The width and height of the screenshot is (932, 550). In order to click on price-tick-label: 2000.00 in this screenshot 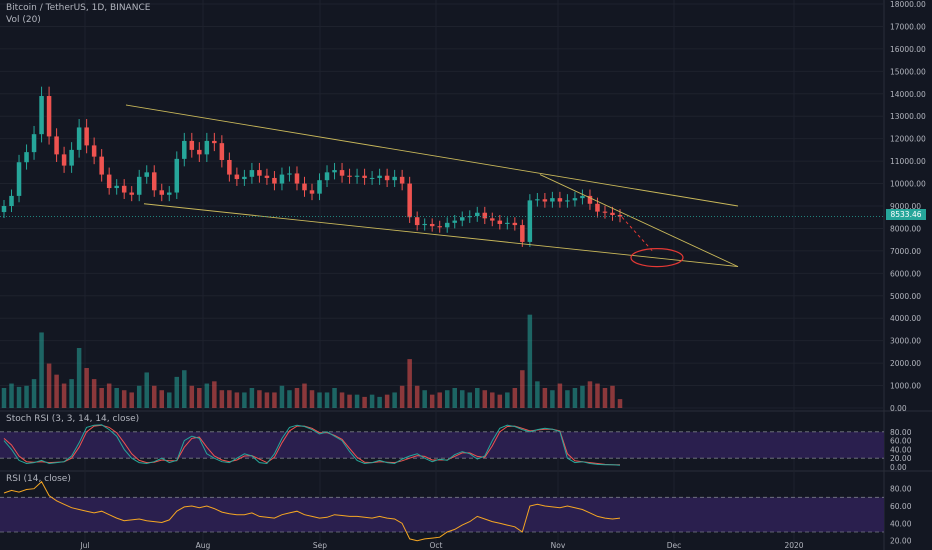, I will do `click(905, 363)`.